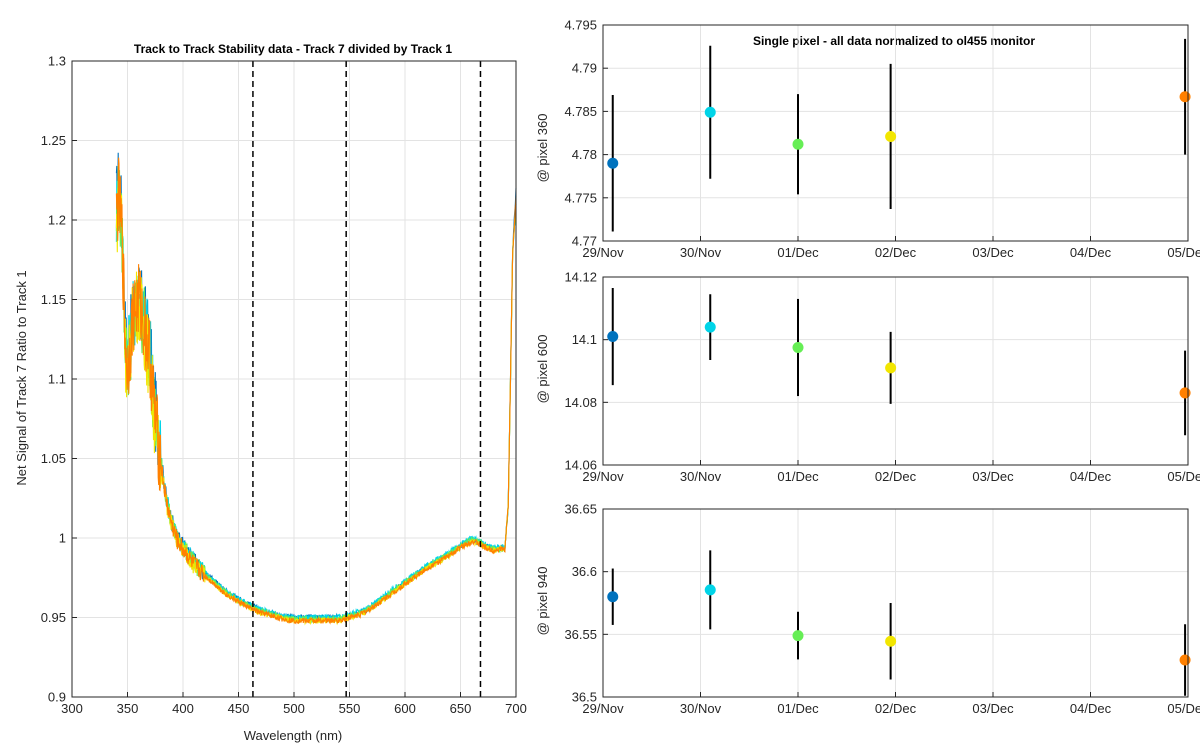 This screenshot has width=1200, height=750. What do you see at coordinates (293, 735) in the screenshot?
I see `left-chart-xlabel: Wavelength (nm)` at bounding box center [293, 735].